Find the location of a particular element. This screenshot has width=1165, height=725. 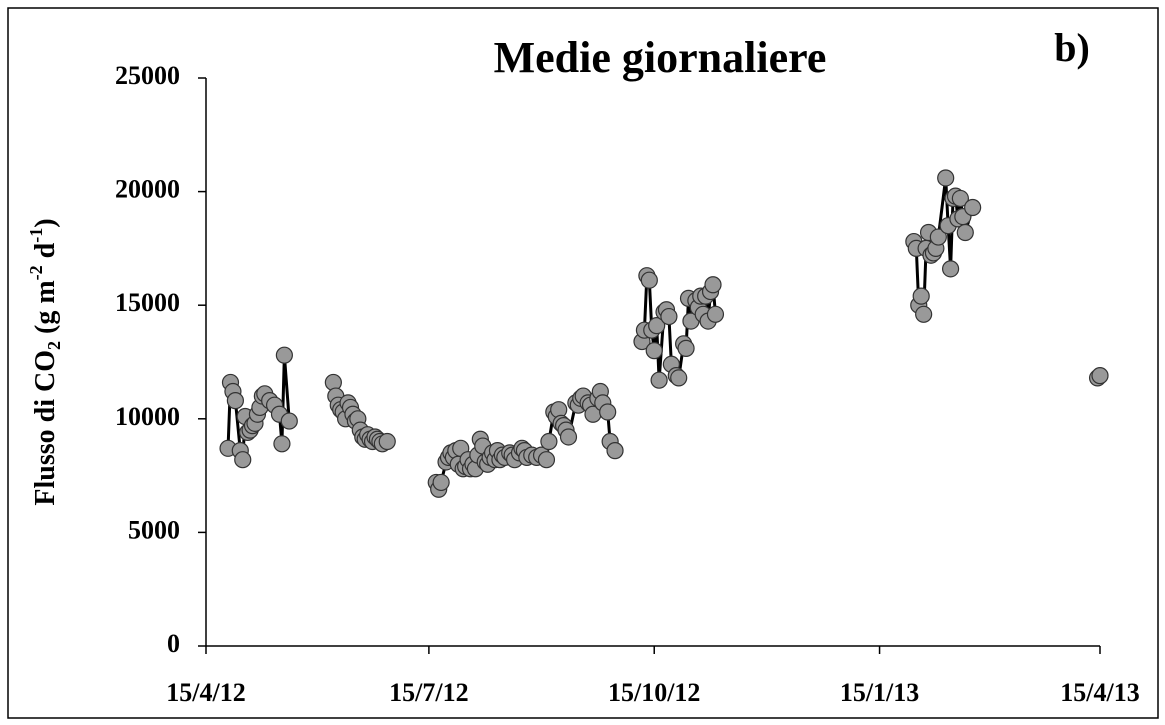

y-axis-label-part: 2 is located at coordinates (54, 345).